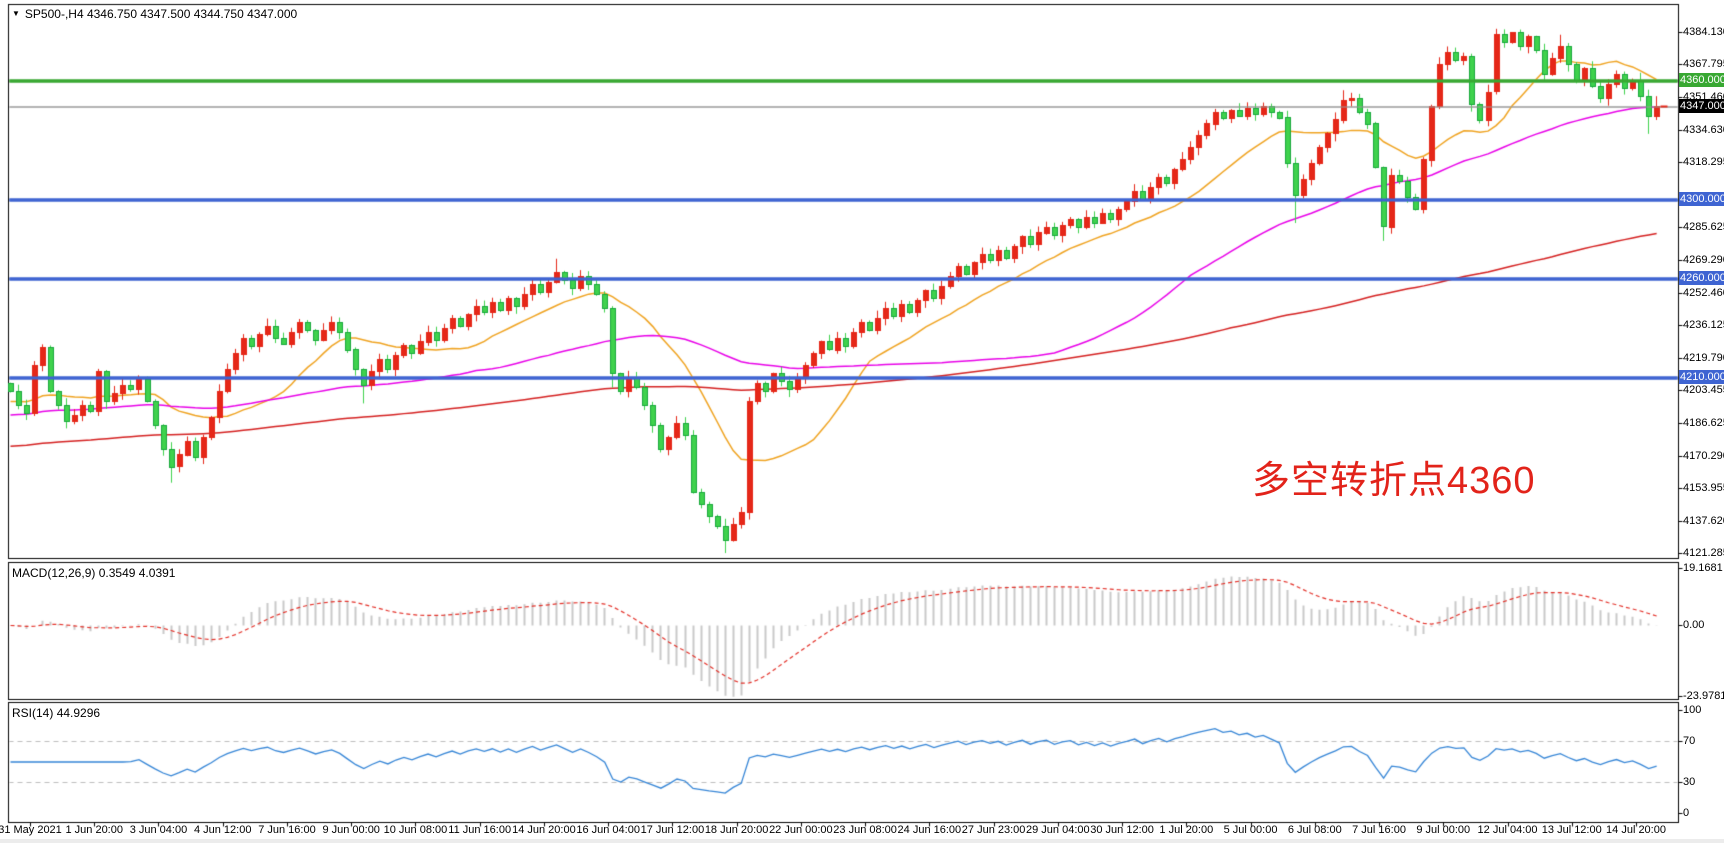 Image resolution: width=1724 pixels, height=843 pixels. I want to click on price-tick-label: 4384.130, so click(1703, 32).